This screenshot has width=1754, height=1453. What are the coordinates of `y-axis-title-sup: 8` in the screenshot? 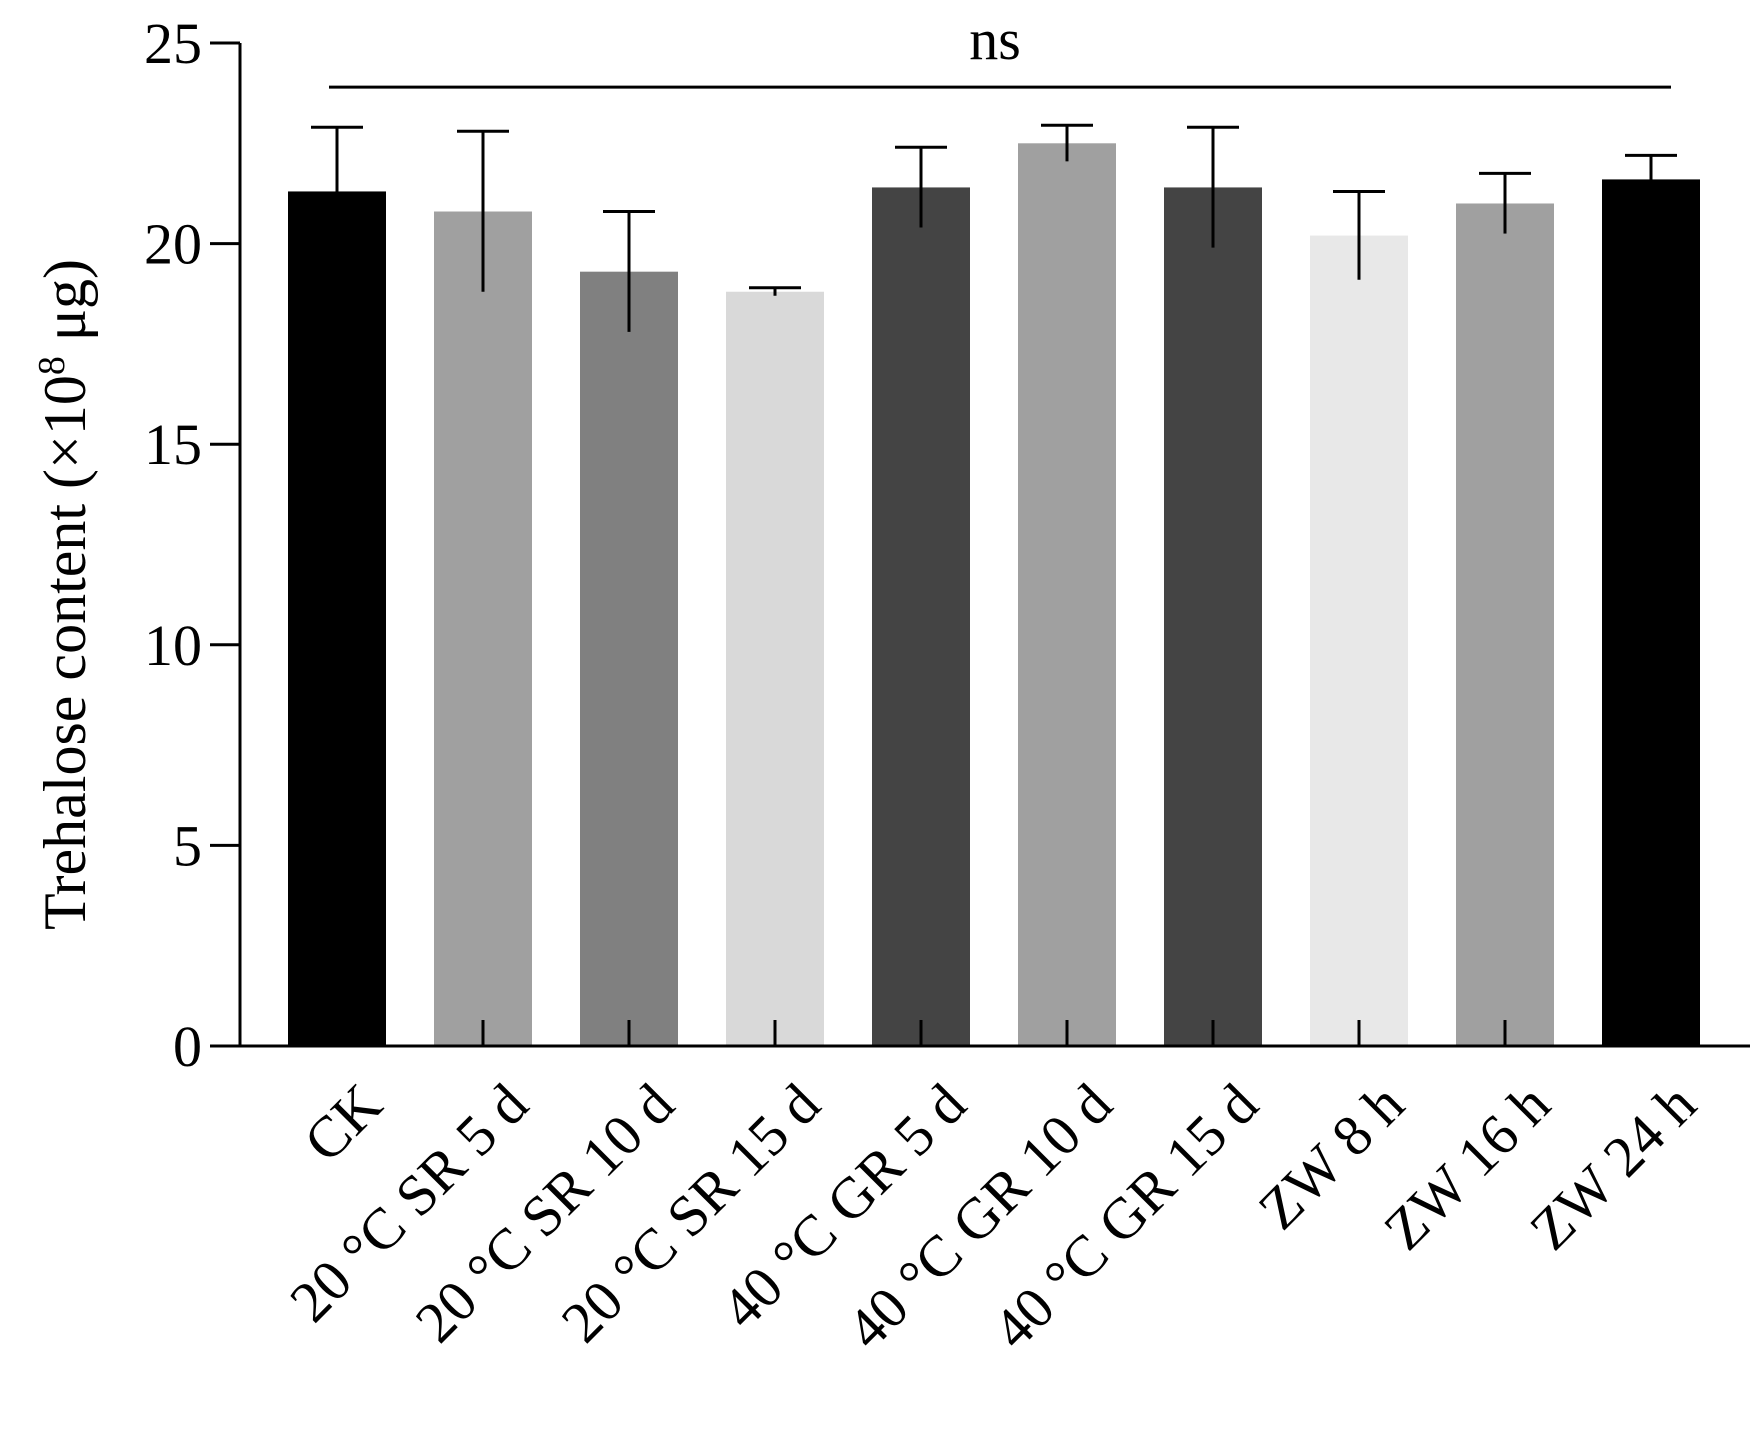 It's located at (52, 365).